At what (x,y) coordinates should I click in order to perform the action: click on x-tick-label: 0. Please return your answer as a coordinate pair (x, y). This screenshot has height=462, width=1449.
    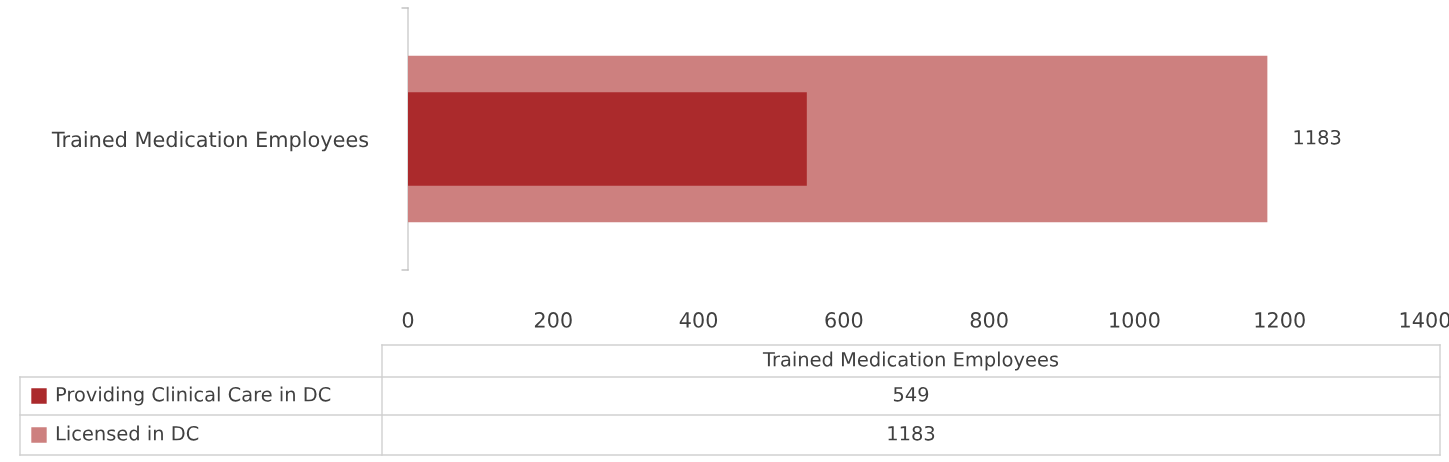
    Looking at the image, I should click on (408, 320).